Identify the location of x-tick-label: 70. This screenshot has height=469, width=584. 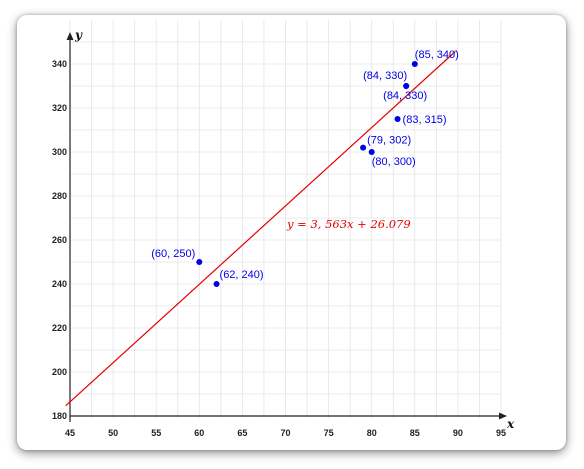
(285, 433).